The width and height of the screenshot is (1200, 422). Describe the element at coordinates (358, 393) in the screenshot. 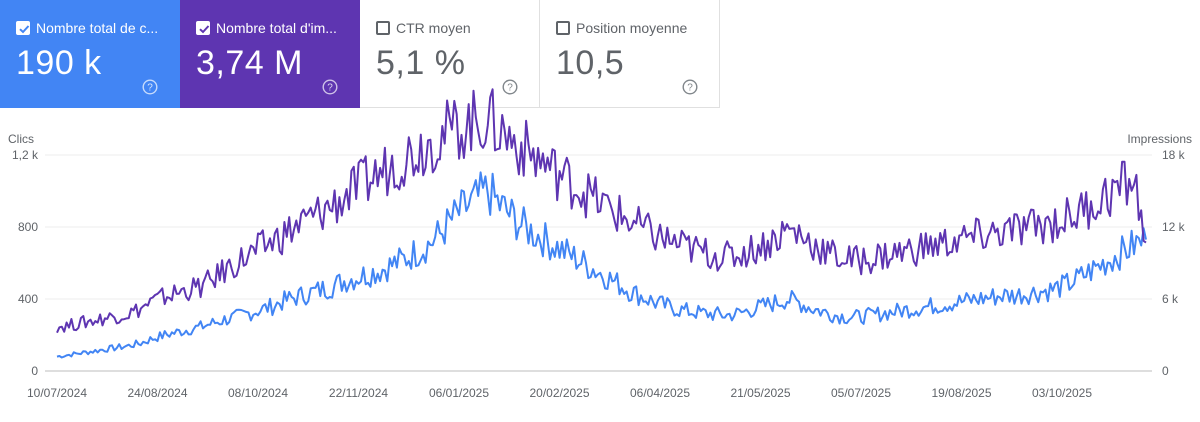

I see `x-tick-label: 22/11/2024` at that location.